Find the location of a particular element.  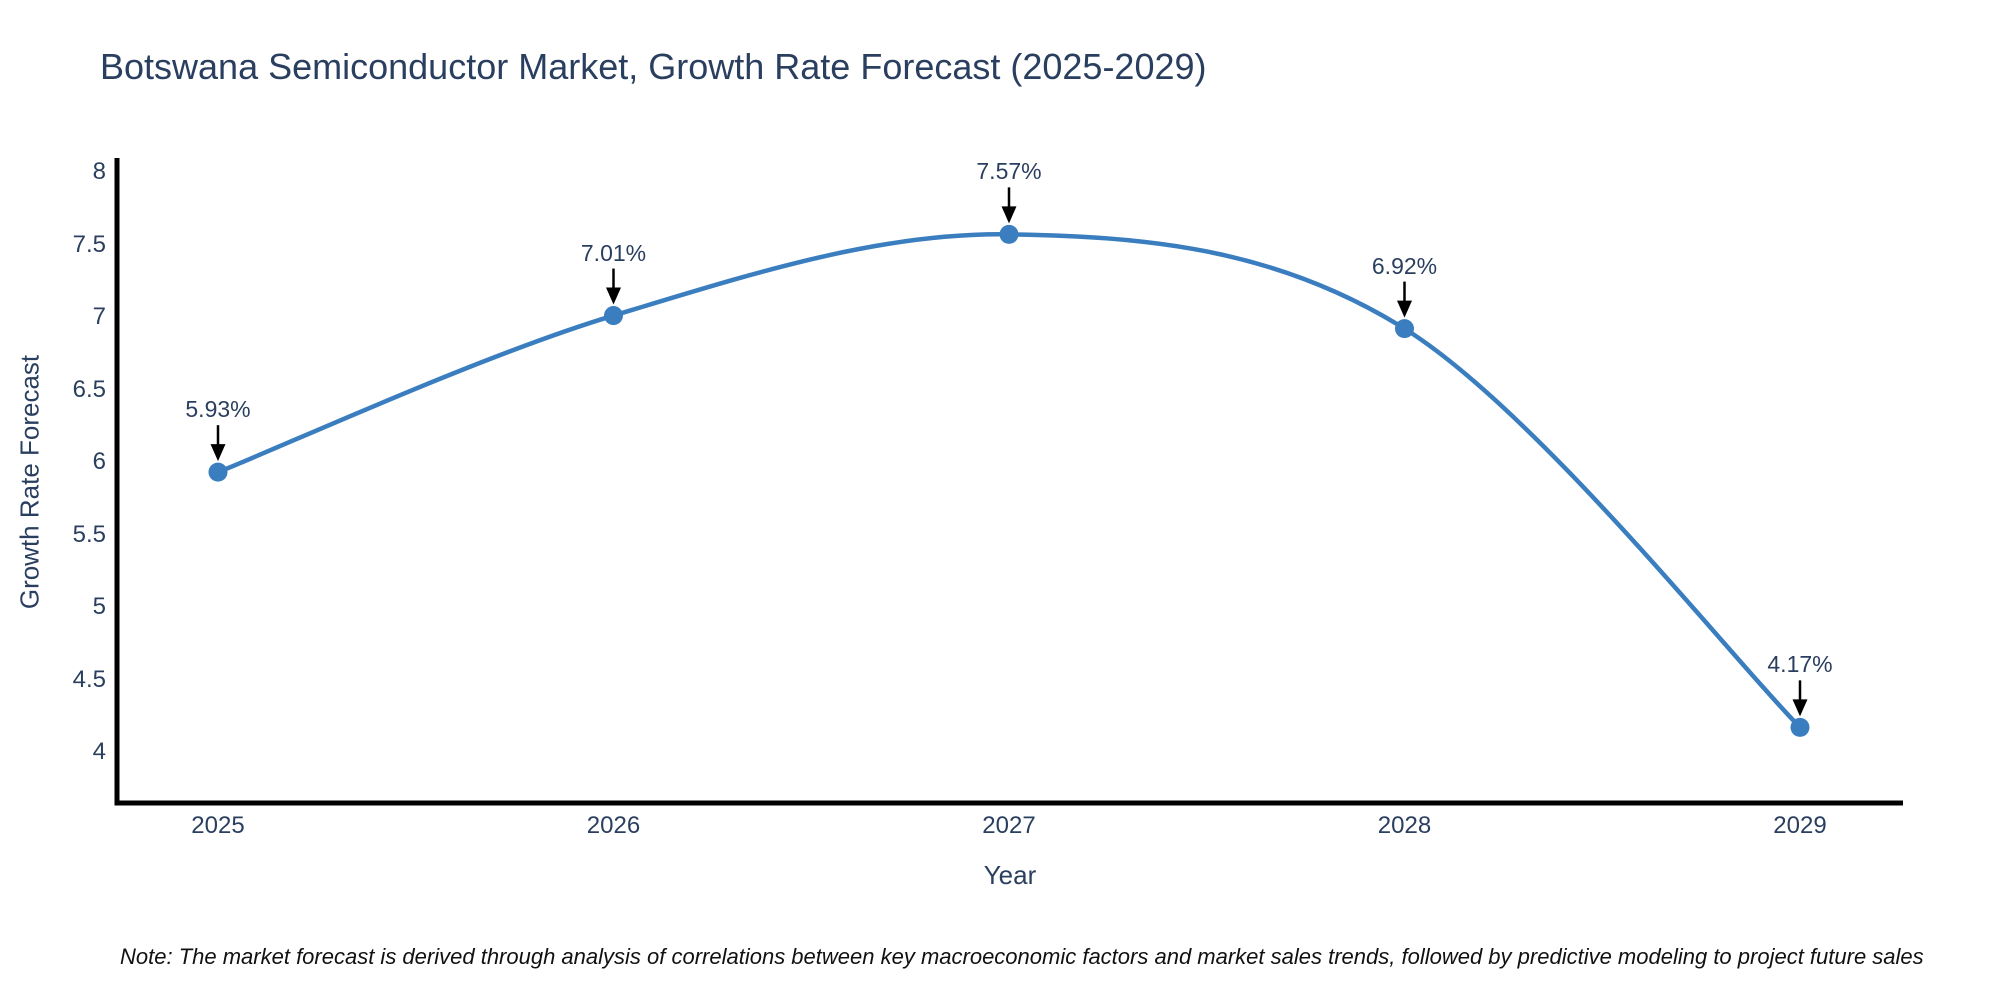

x-tick-label: 2025 is located at coordinates (218, 825).